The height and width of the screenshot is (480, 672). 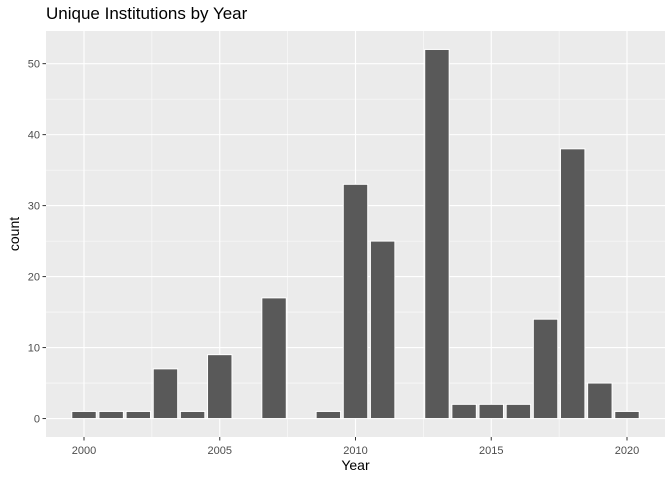 I want to click on x-axis-title: Year, so click(x=355, y=465).